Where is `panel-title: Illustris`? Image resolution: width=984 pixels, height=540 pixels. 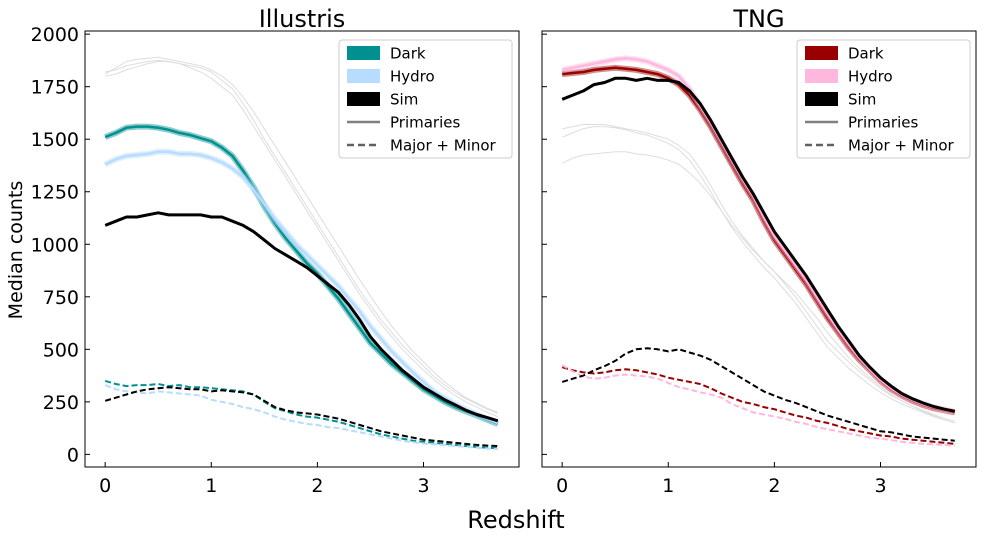 panel-title: Illustris is located at coordinates (302, 19).